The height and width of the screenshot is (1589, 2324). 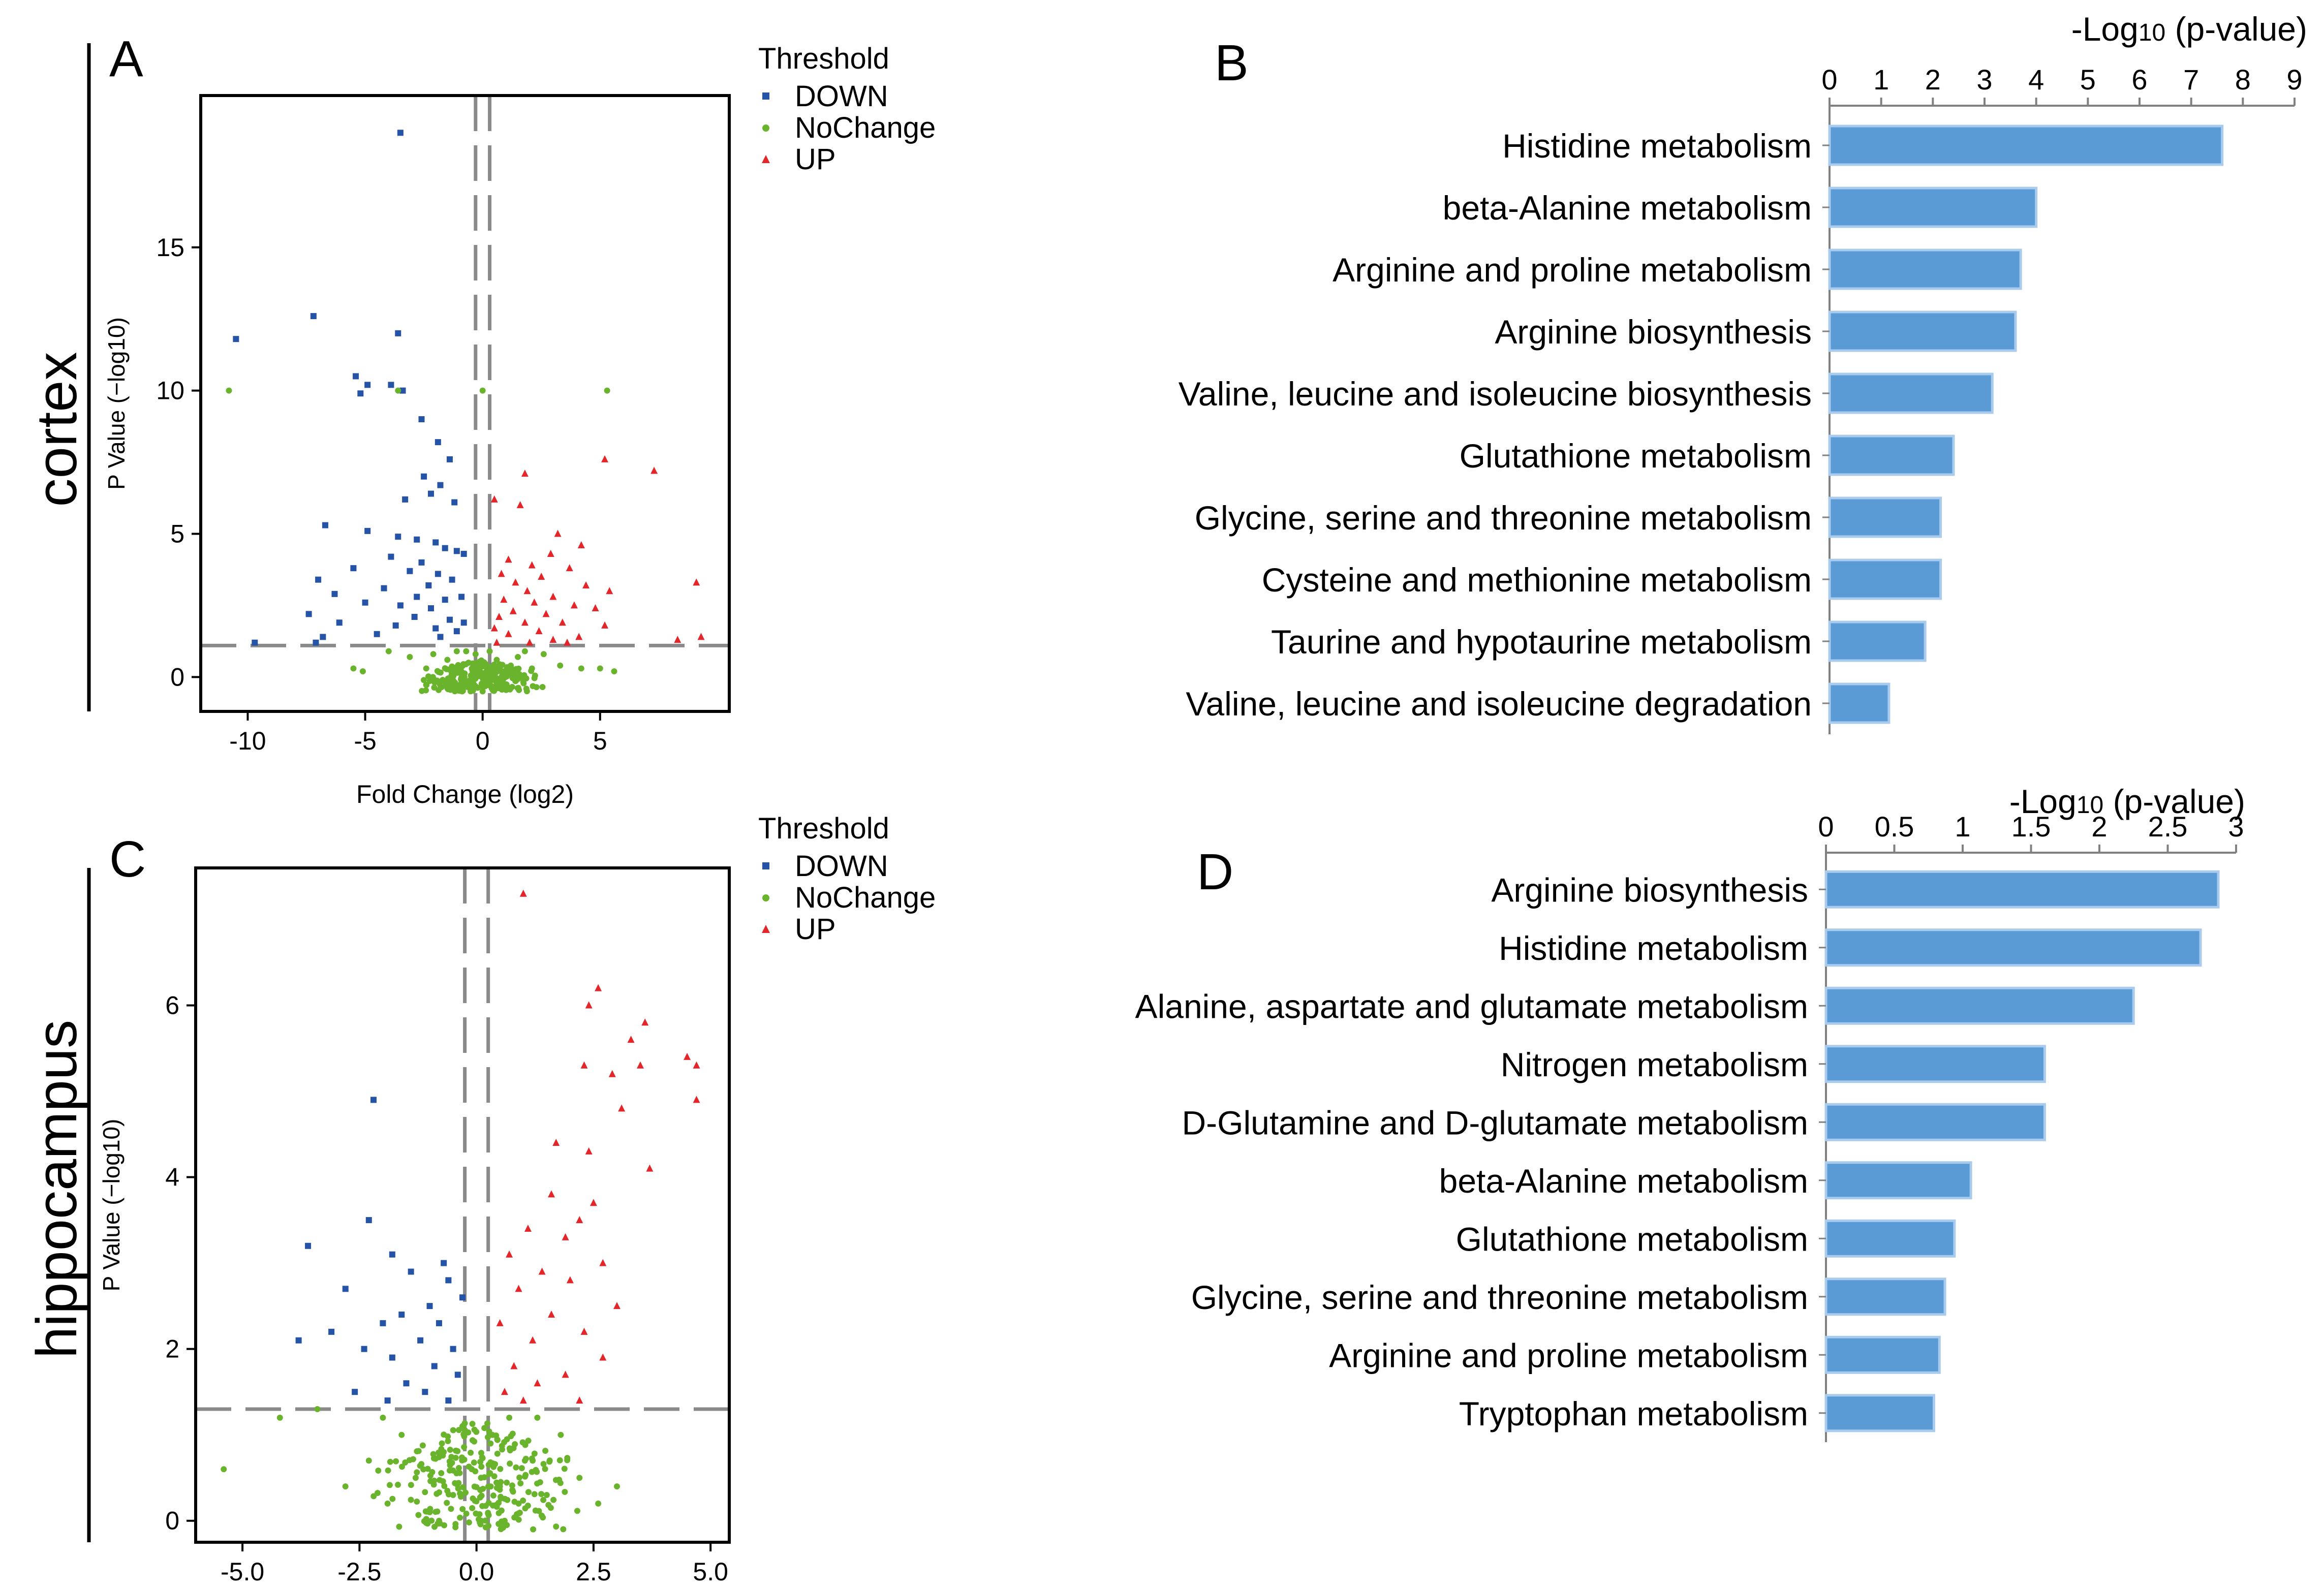 What do you see at coordinates (1572, 270) in the screenshot?
I see `category-label: Arginine and proline metabolism` at bounding box center [1572, 270].